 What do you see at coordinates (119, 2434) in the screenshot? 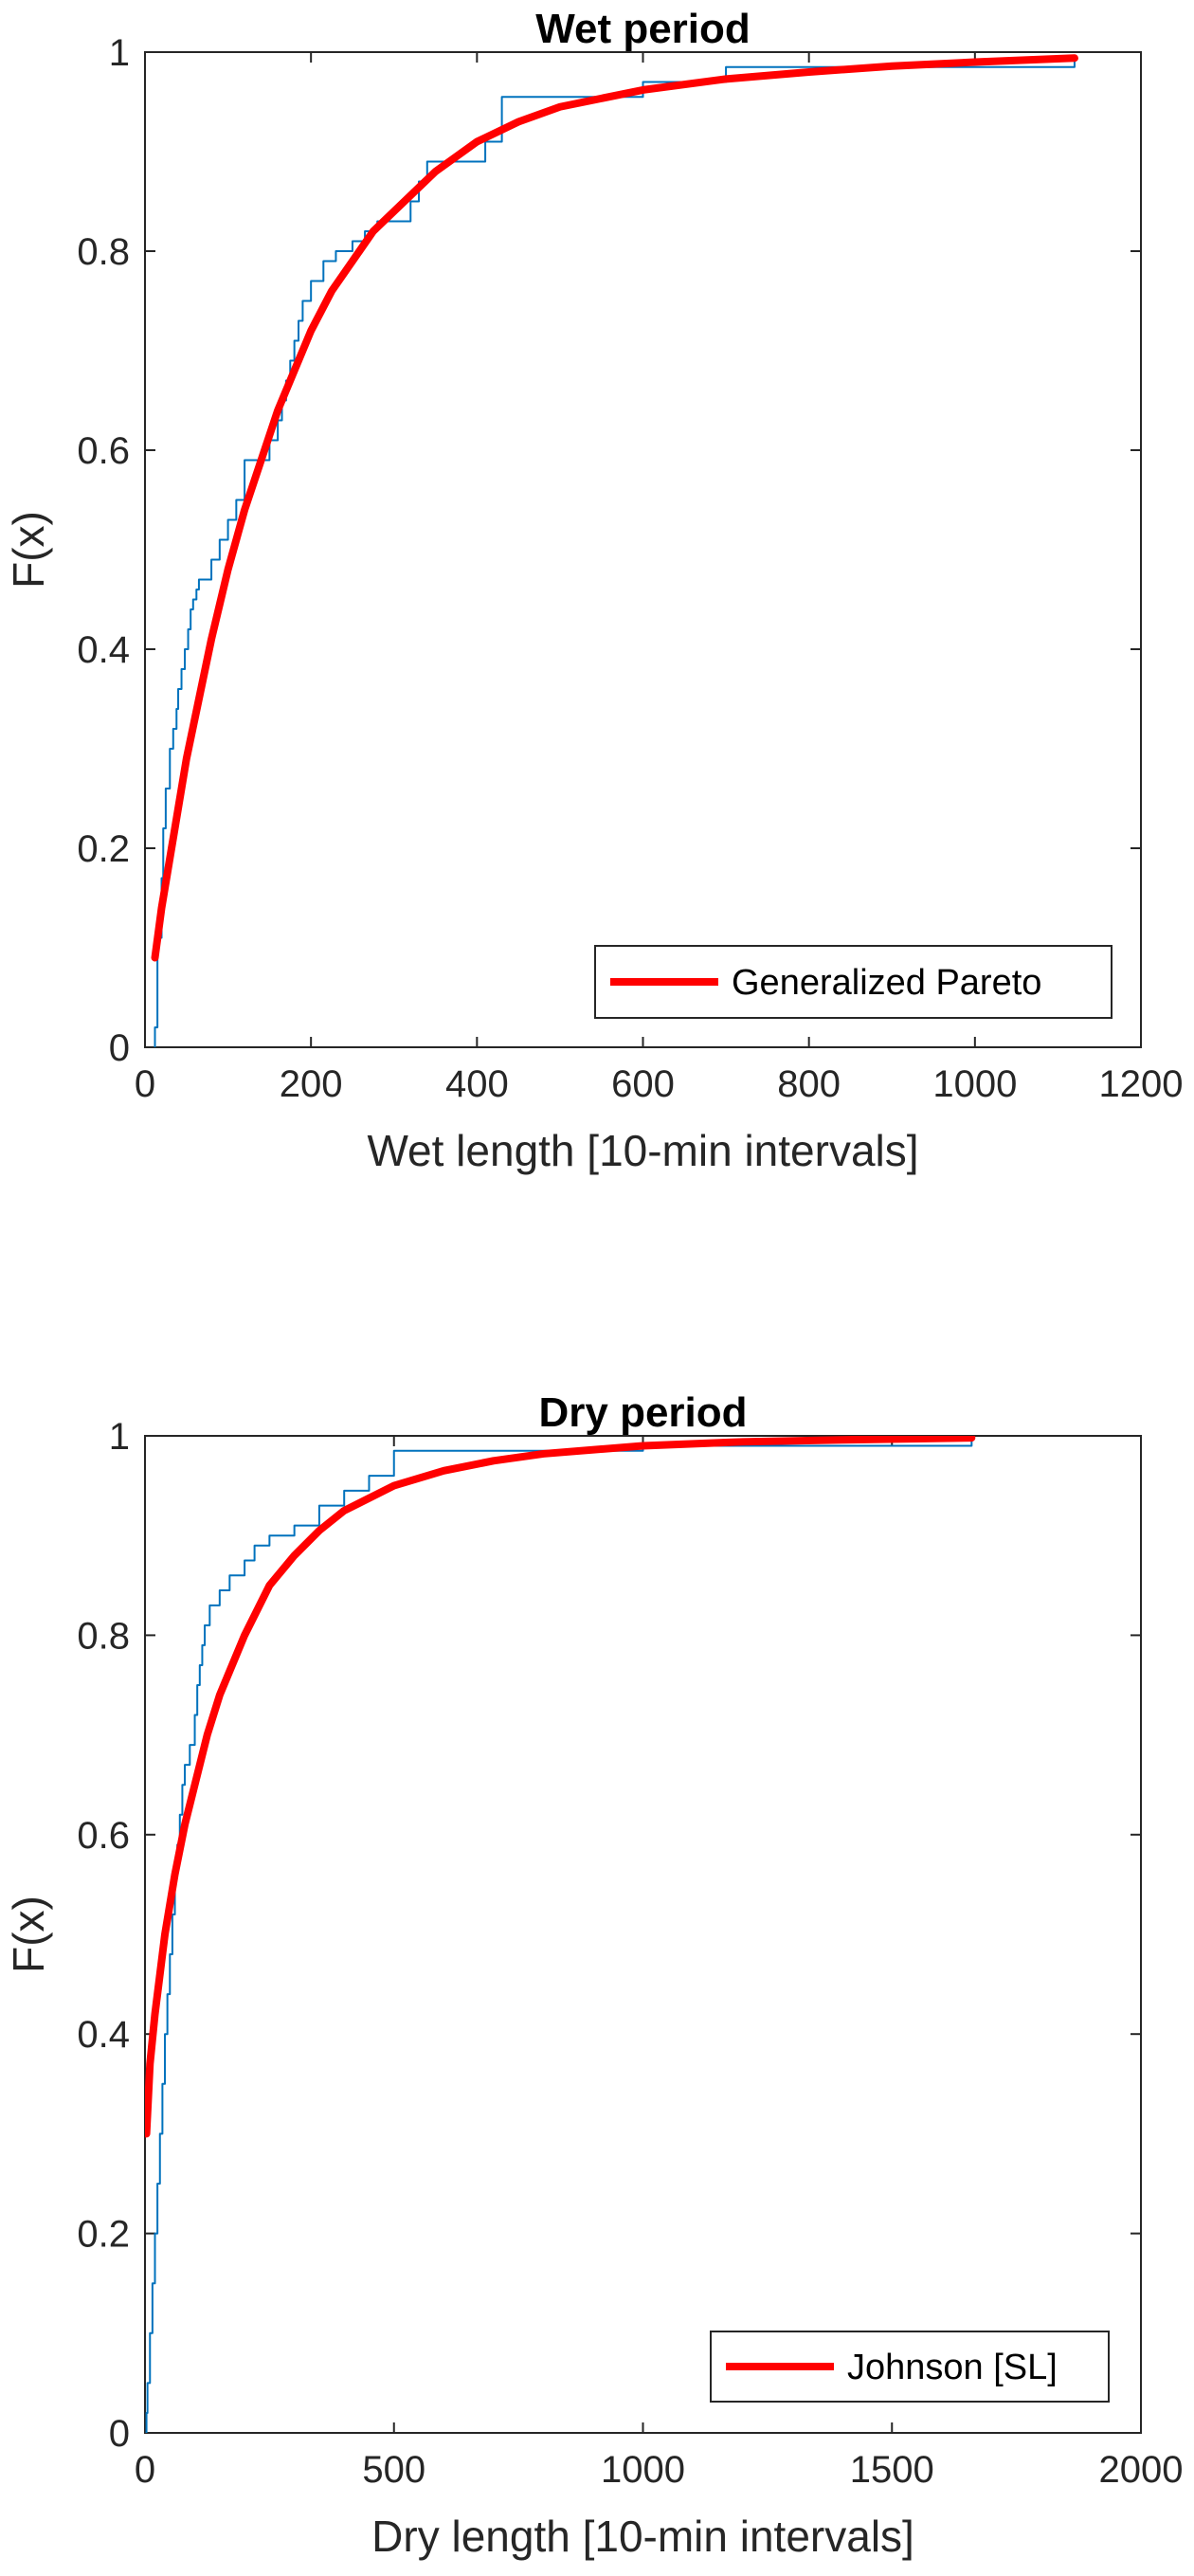
I see `chart-2-y-tick-label: 0` at bounding box center [119, 2434].